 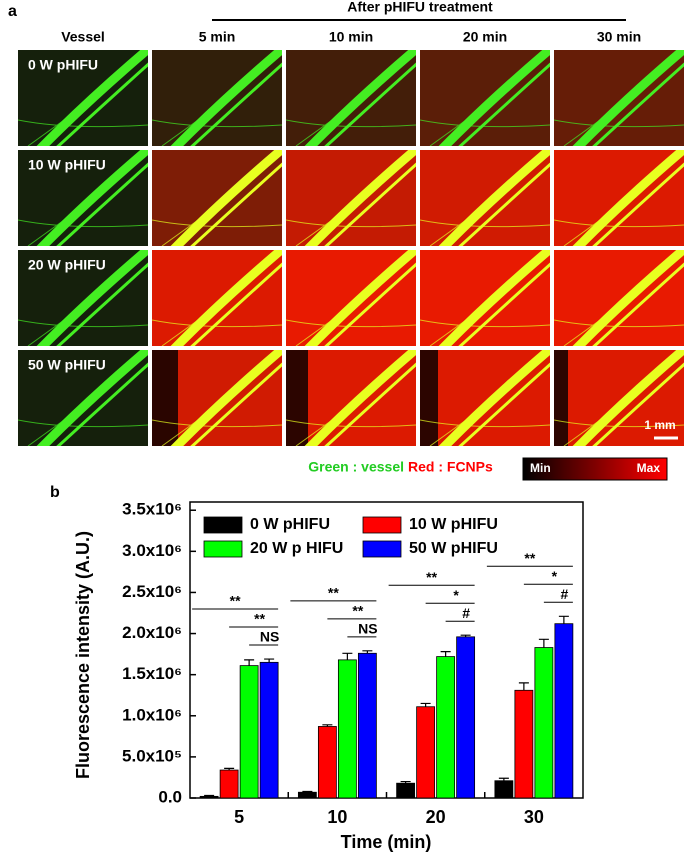 I want to click on scale-bar-label: 1 mm, so click(x=659, y=425).